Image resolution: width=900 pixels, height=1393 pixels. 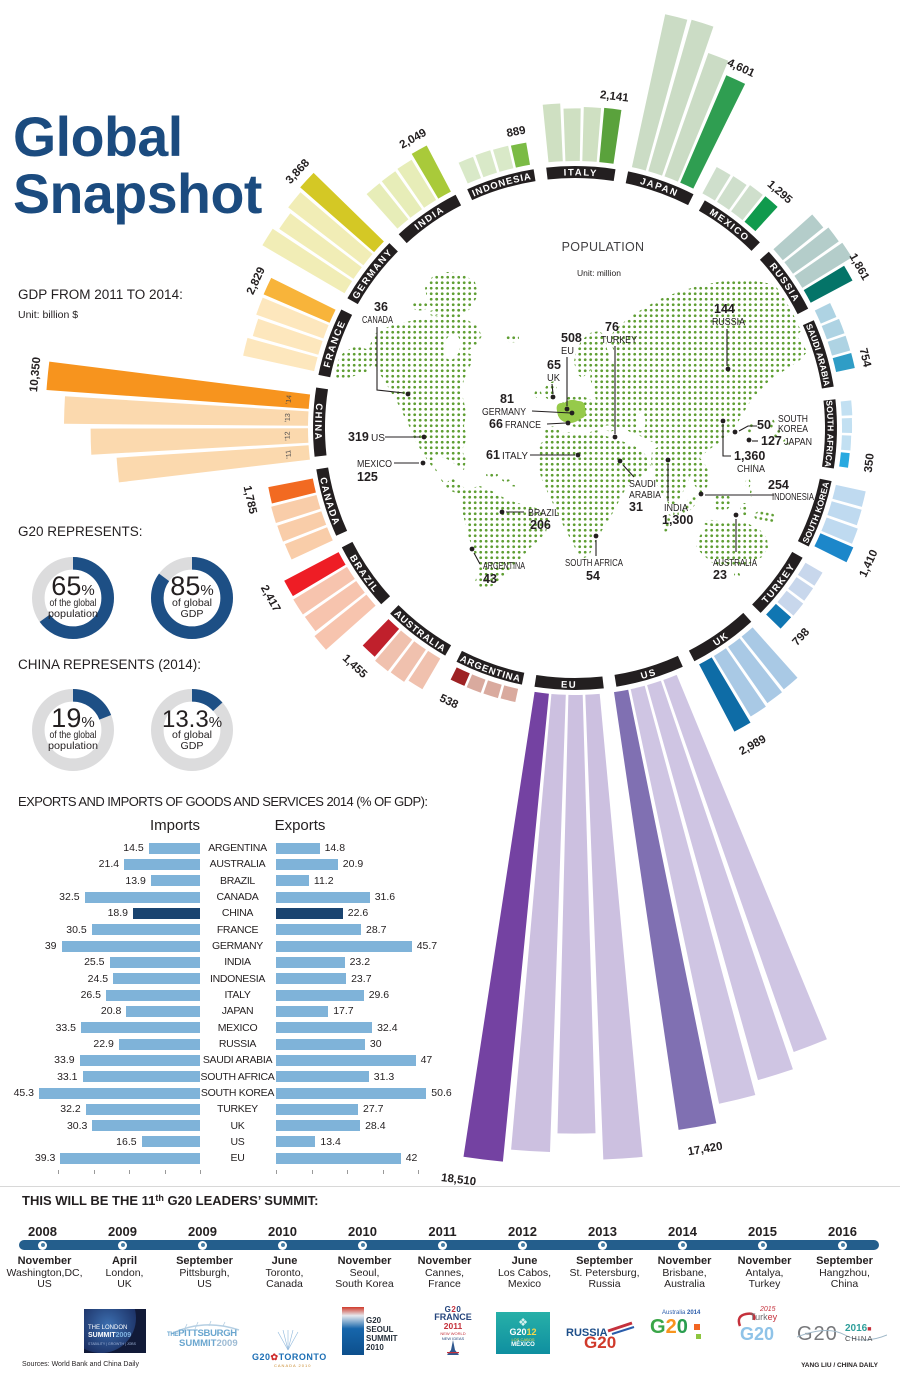 What do you see at coordinates (358, 437) in the screenshot?
I see `svg-text: 319` at bounding box center [358, 437].